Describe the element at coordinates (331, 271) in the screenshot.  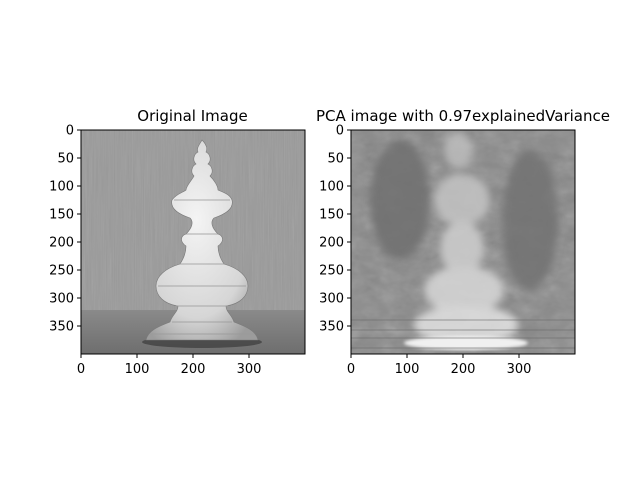
I see `pca-y-tick-label: 250` at that location.